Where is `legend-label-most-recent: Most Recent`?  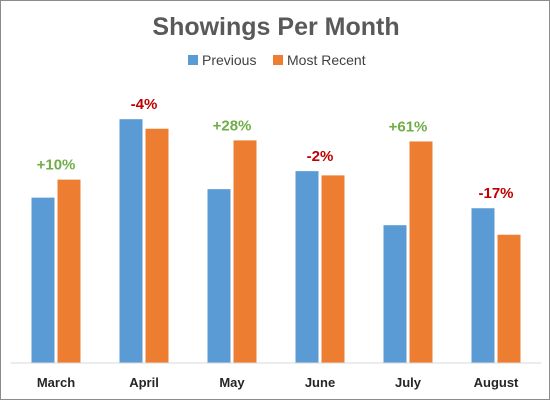
legend-label-most-recent: Most Recent is located at coordinates (326, 60).